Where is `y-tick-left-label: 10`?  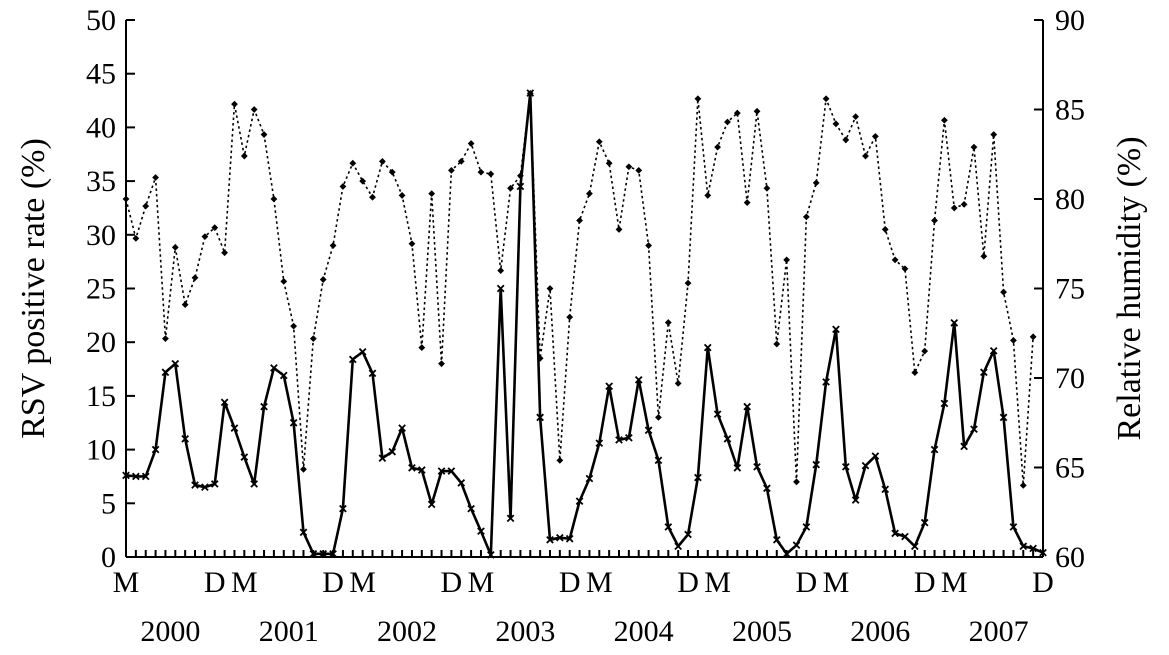
y-tick-left-label: 10 is located at coordinates (101, 450).